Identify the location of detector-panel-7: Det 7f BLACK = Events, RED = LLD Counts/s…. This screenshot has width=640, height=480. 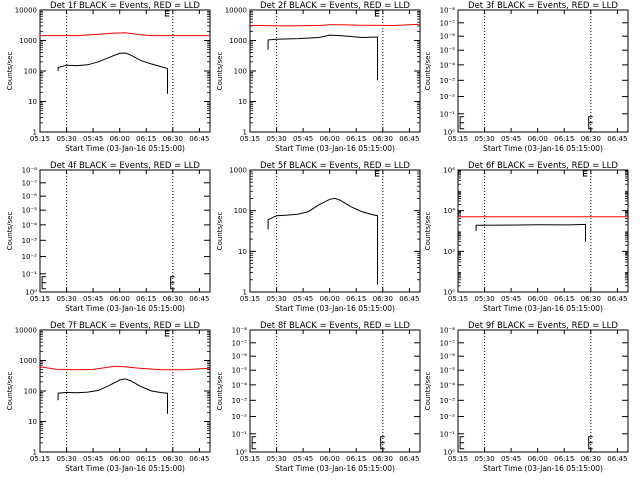
(108, 397).